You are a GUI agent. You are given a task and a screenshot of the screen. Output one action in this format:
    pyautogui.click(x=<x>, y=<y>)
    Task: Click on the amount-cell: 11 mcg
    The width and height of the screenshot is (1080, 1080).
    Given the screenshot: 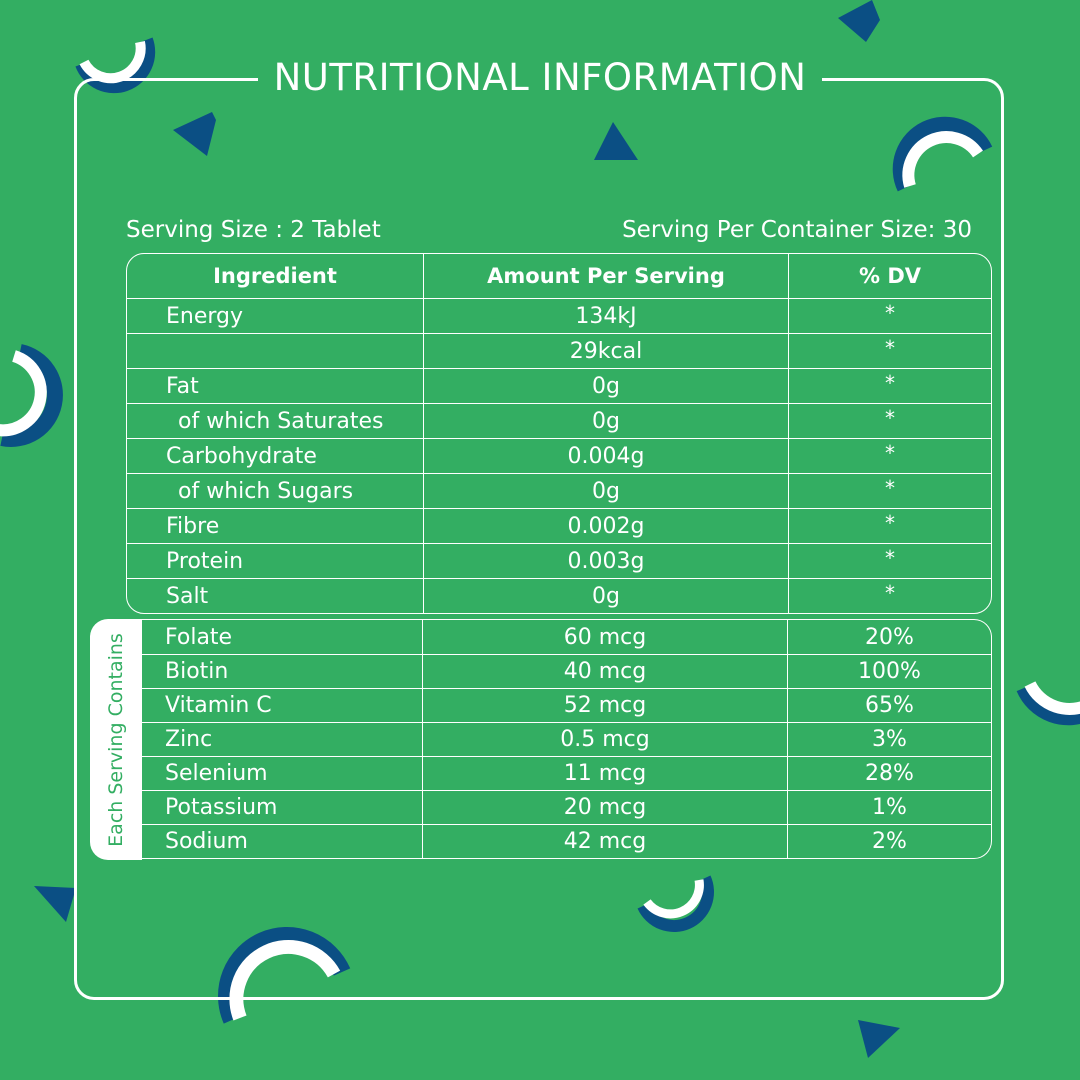 What is the action you would take?
    pyautogui.click(x=605, y=773)
    